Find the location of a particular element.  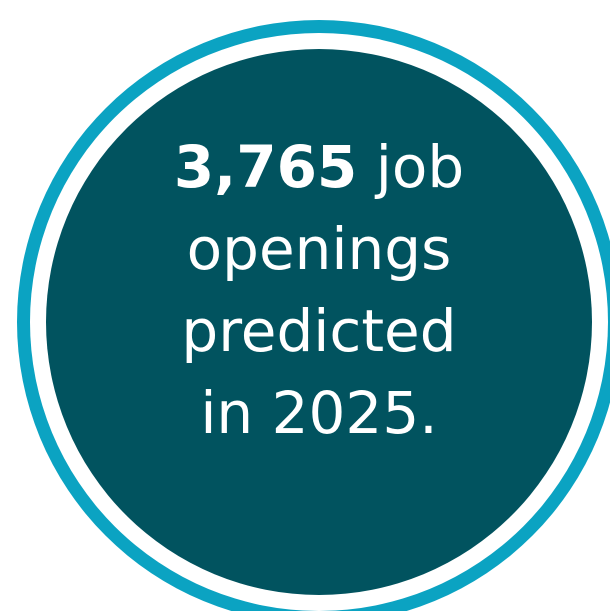

job-count: 3,765 is located at coordinates (265, 167).